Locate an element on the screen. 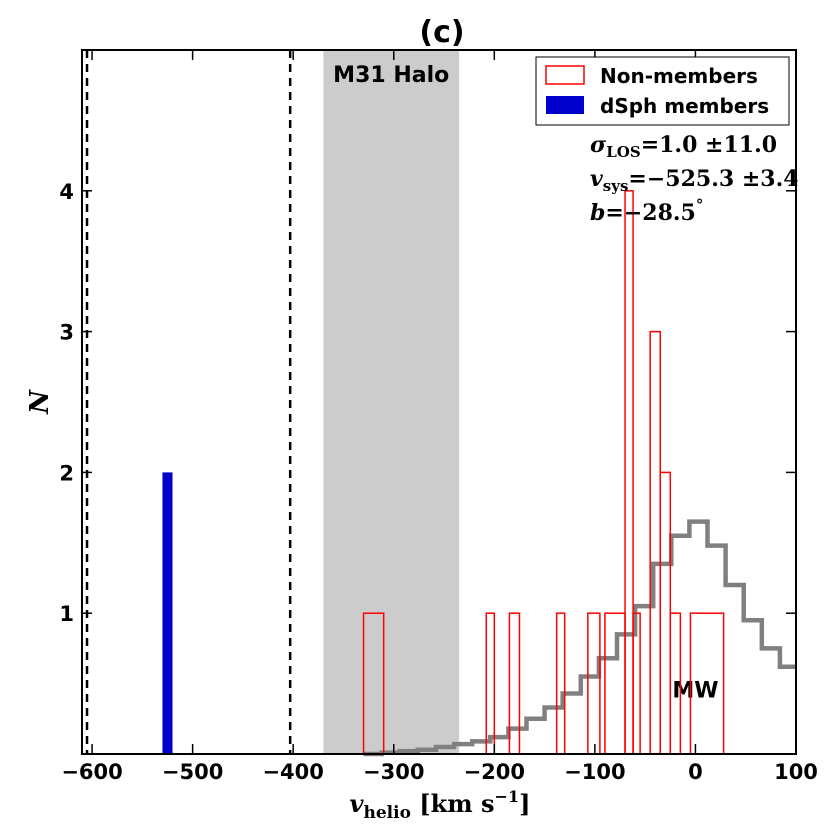  stat-sigma-value: =1.0 ±11.0 is located at coordinates (709, 145).